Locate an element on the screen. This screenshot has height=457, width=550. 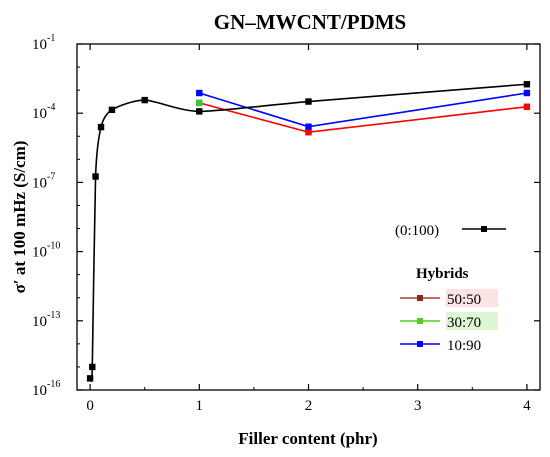
y-tick-exponent: -4 is located at coordinates (51, 107).